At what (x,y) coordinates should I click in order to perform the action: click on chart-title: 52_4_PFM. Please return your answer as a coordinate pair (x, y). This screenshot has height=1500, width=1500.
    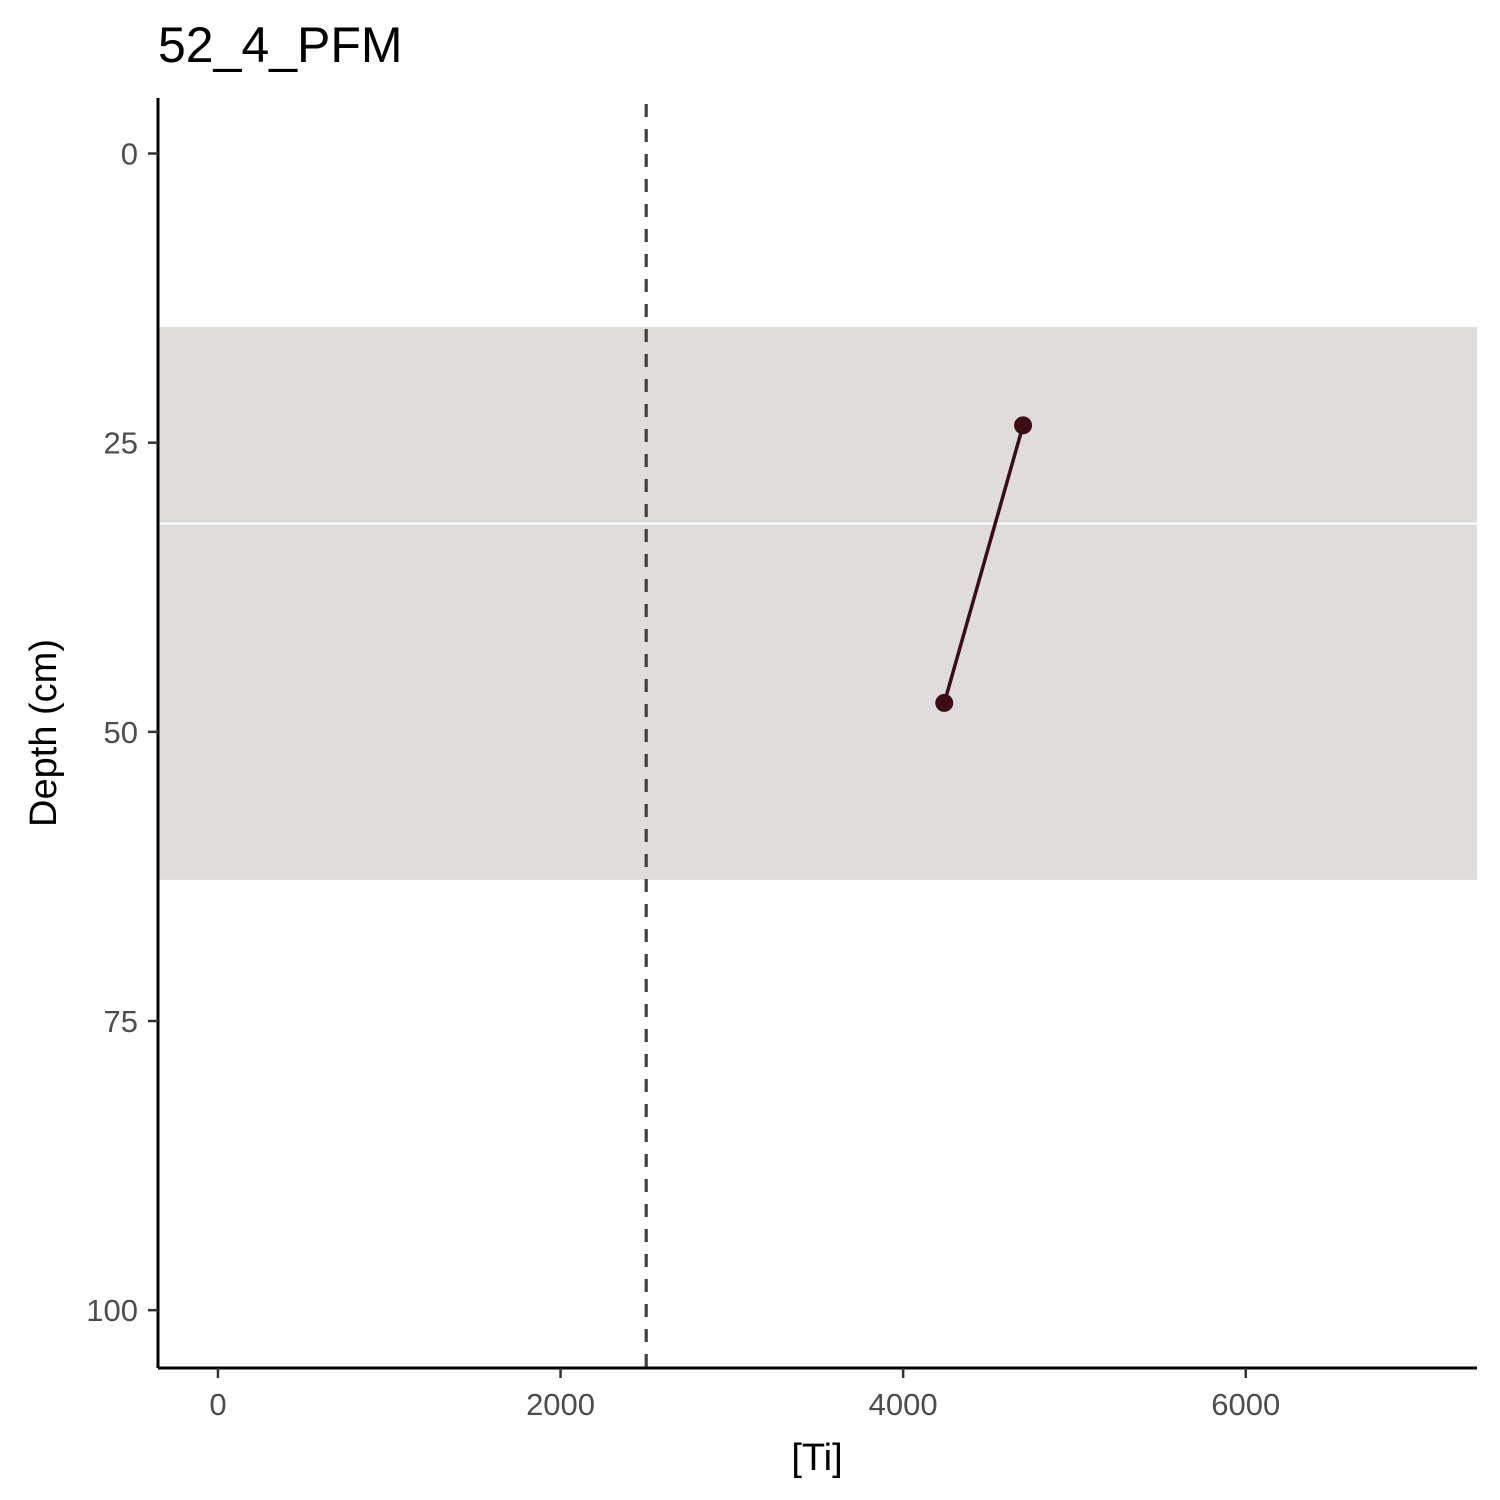
    Looking at the image, I should click on (280, 45).